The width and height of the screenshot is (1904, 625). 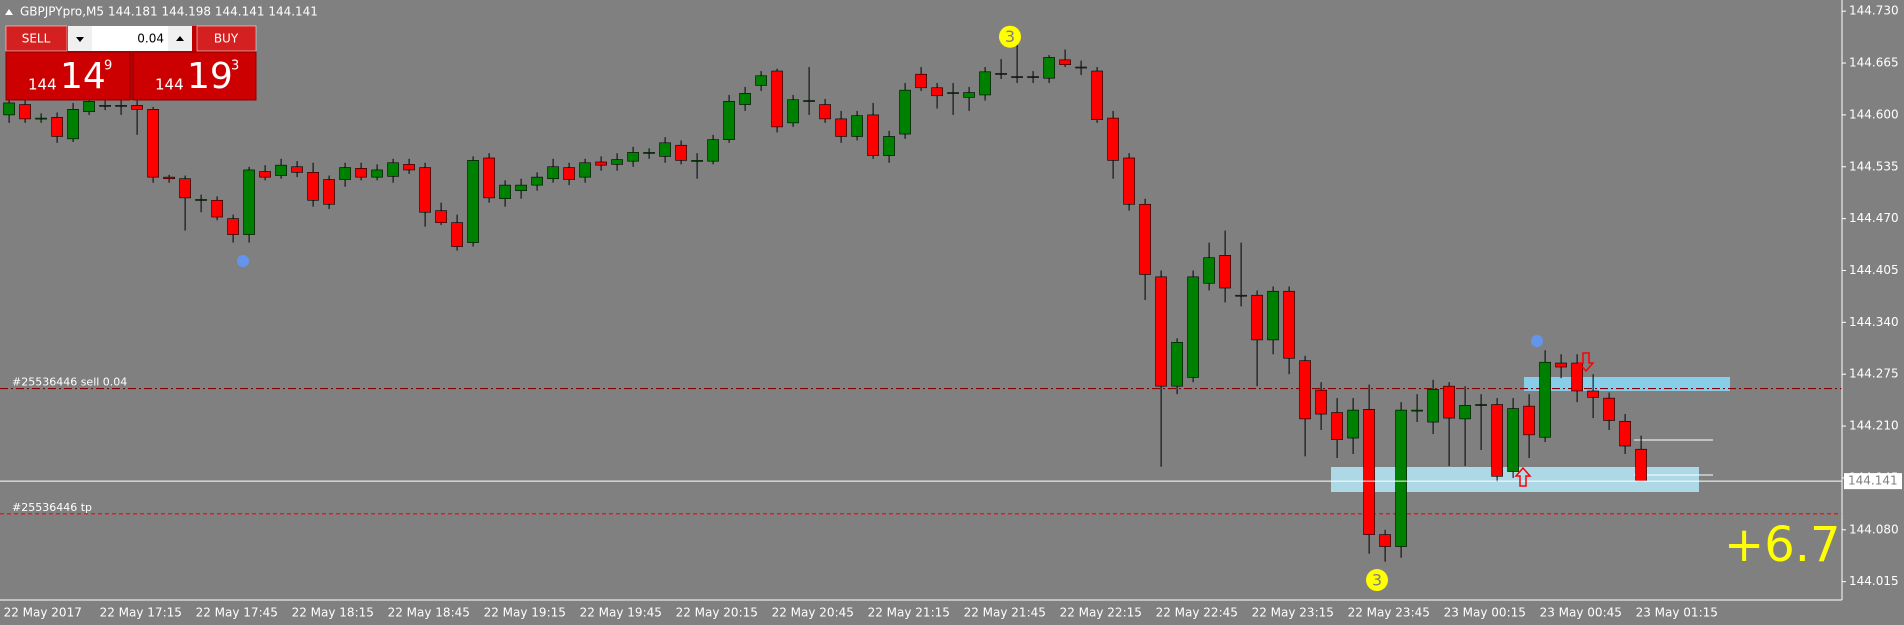 What do you see at coordinates (1874, 581) in the screenshot?
I see `y-tick-label: 144.015` at bounding box center [1874, 581].